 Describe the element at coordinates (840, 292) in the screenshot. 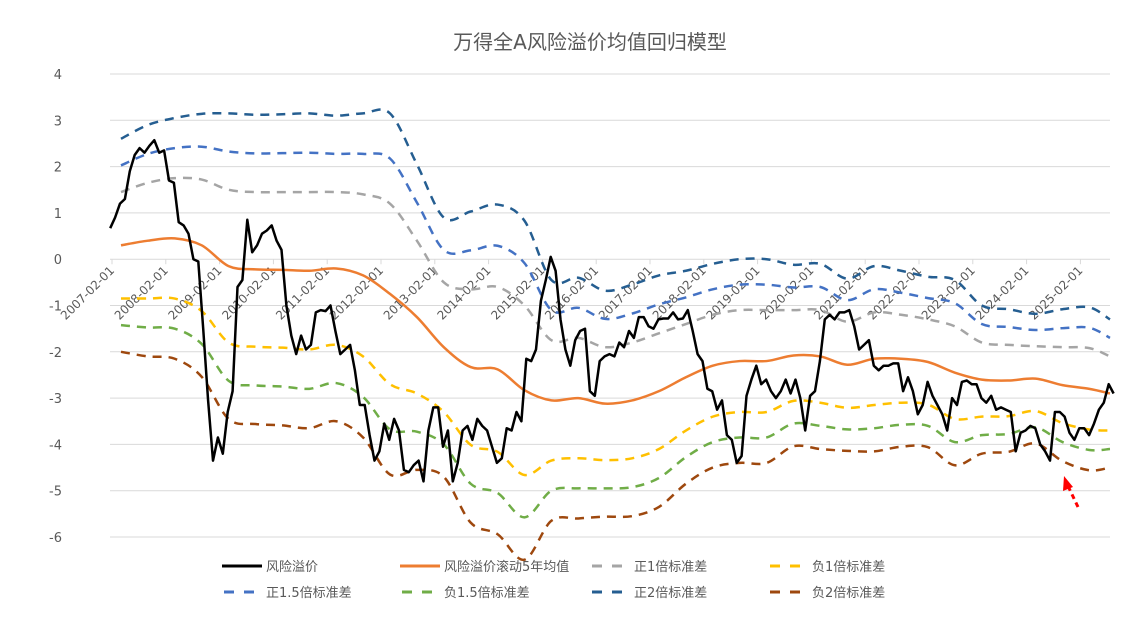

I see `x-tick-label: 2021-02-01` at that location.